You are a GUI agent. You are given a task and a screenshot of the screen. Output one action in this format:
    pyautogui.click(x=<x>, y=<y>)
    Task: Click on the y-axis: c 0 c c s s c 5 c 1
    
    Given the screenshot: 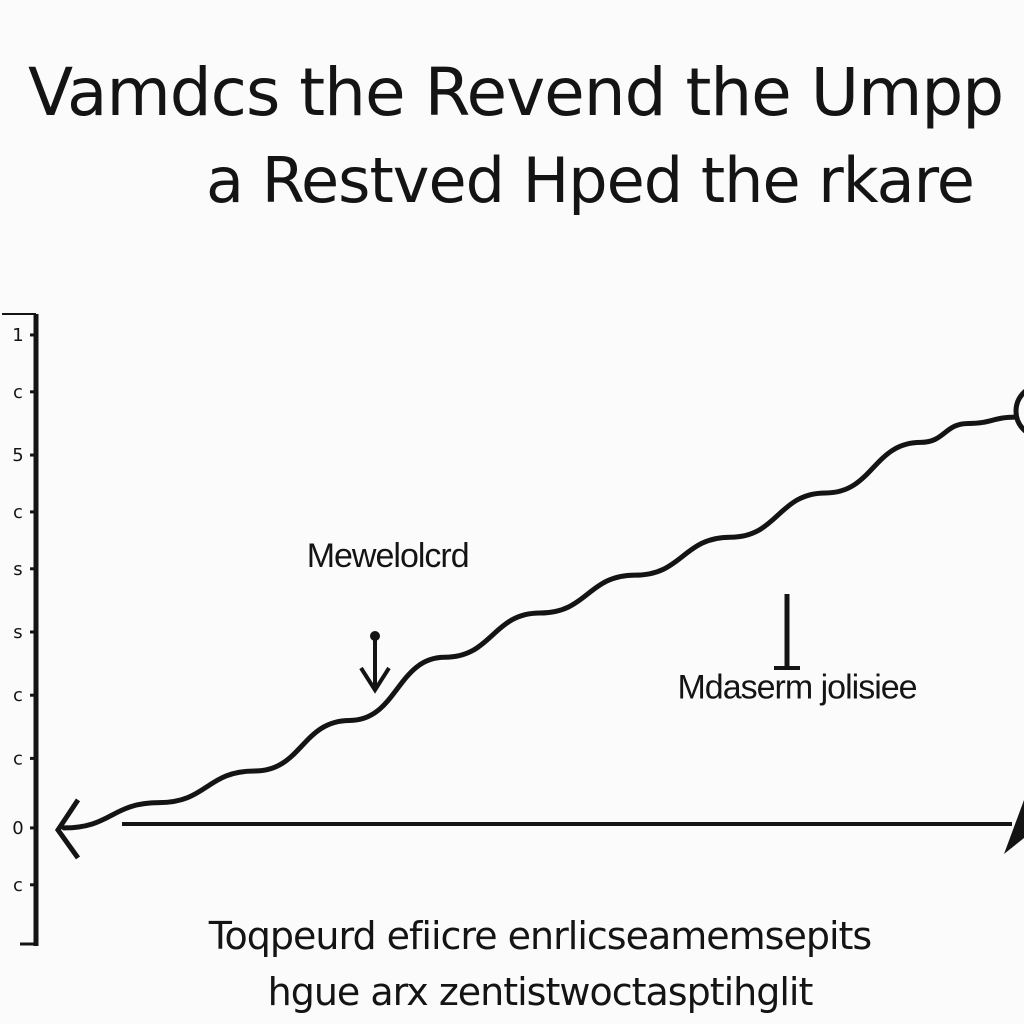 What is the action you would take?
    pyautogui.click(x=20, y=629)
    